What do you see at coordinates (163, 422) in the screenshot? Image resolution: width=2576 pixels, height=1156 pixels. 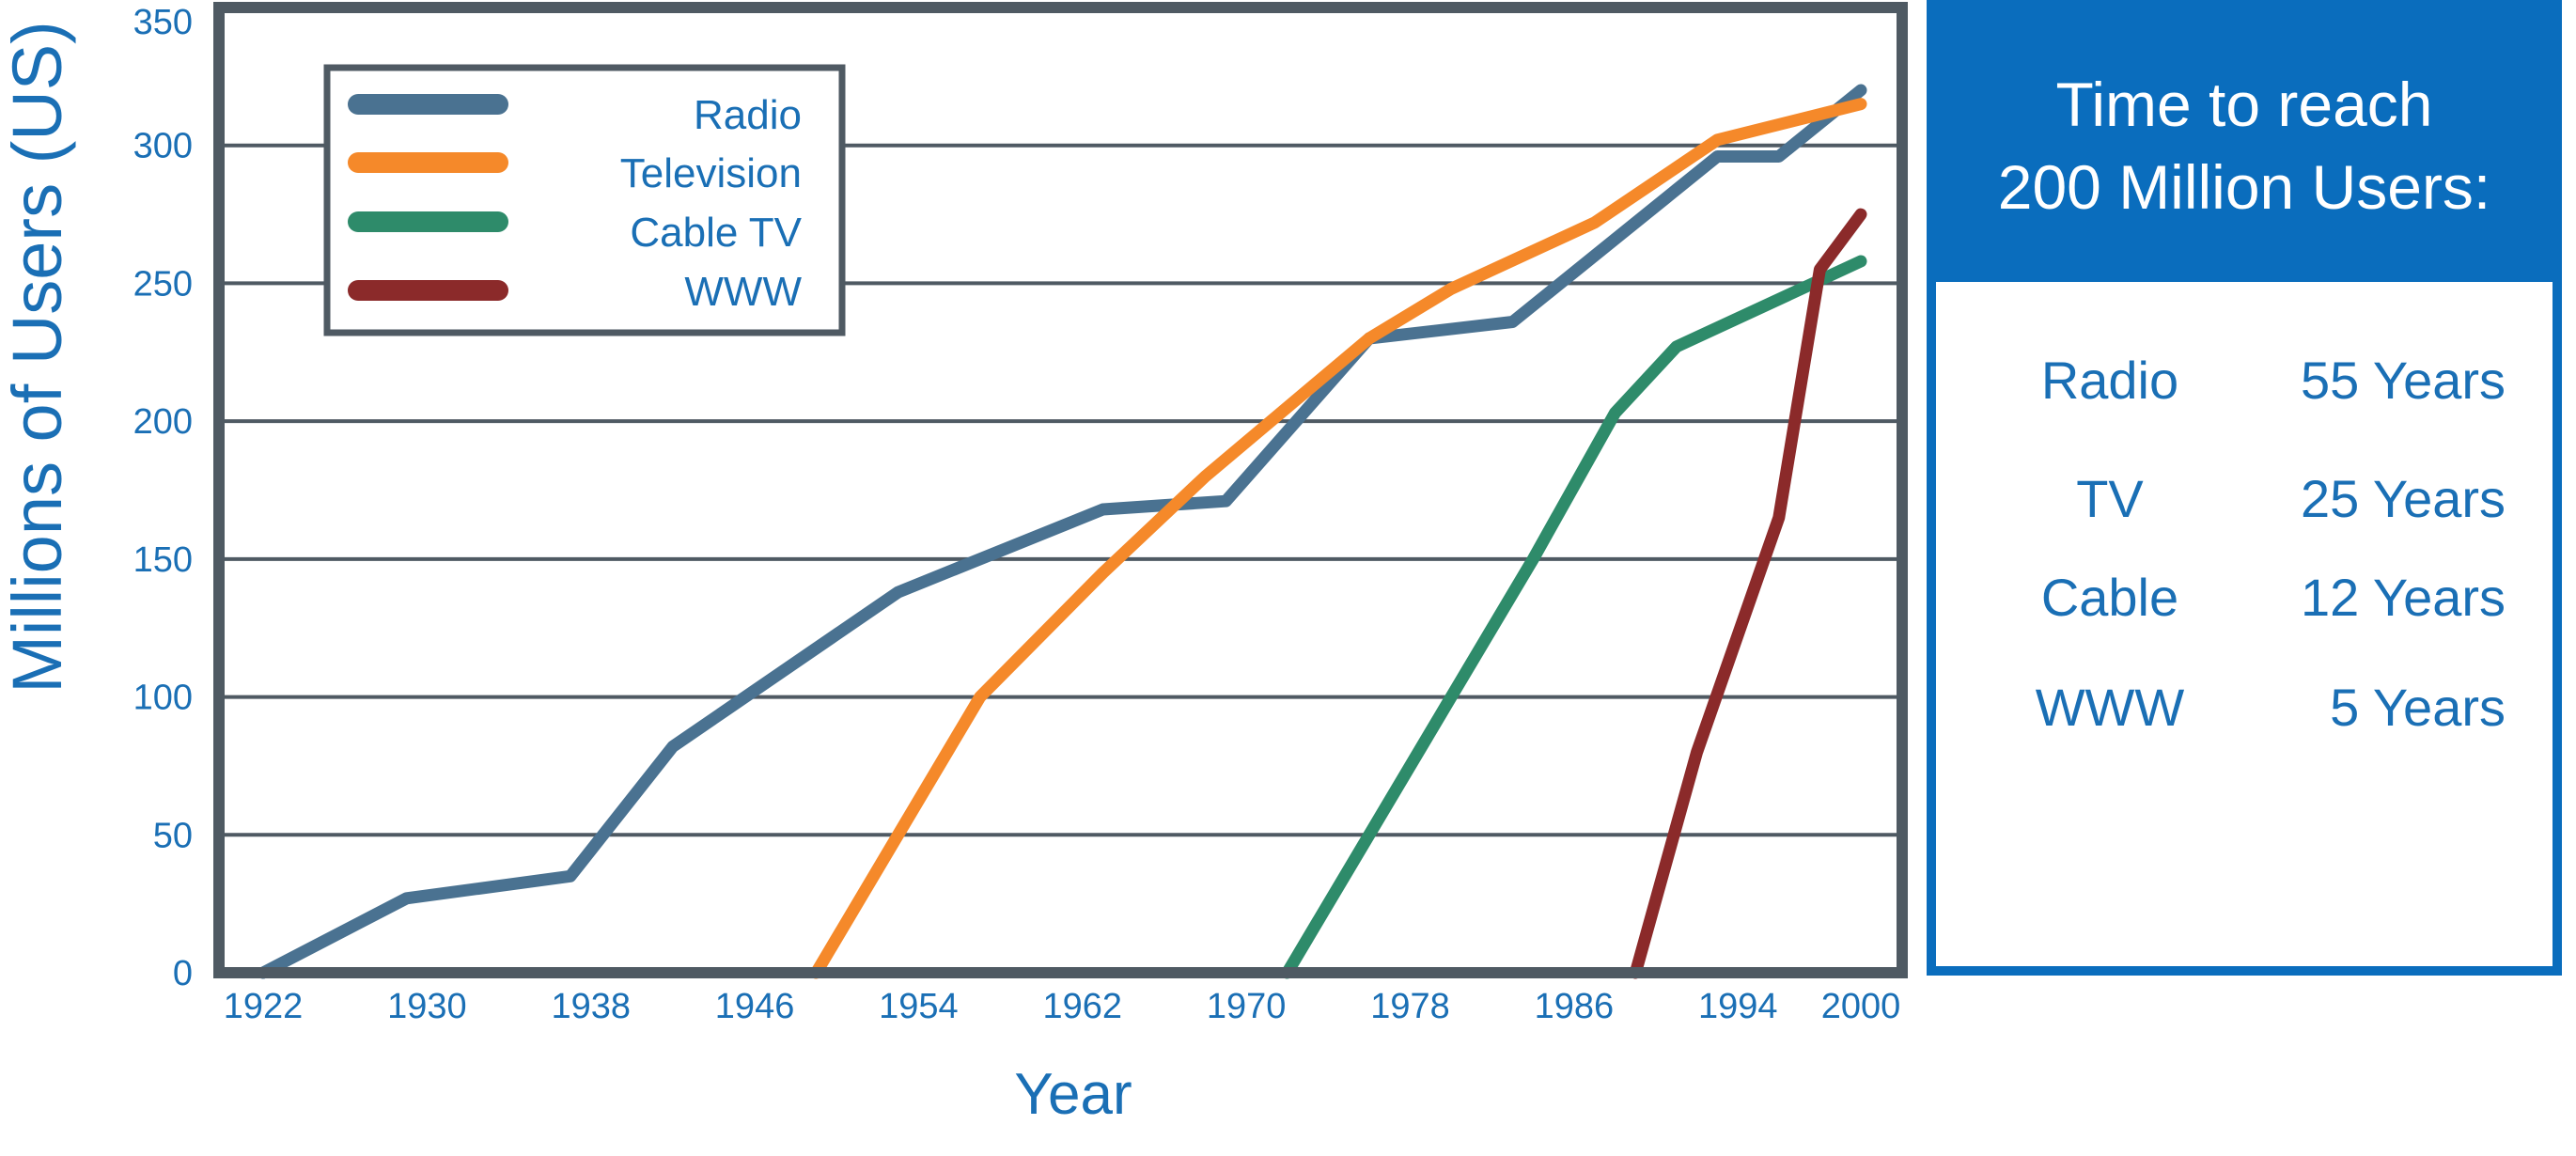 I see `y-tick-label: 200` at bounding box center [163, 422].